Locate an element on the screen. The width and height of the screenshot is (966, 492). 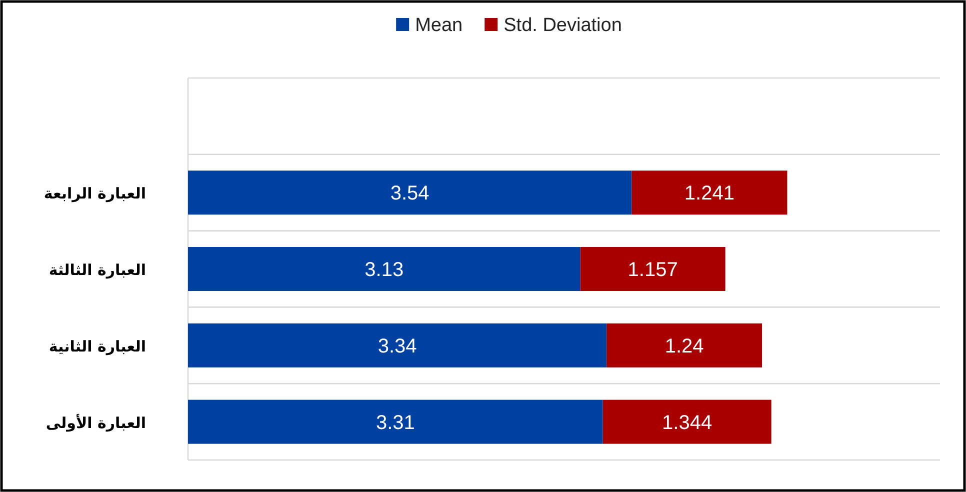
y-tick-label: العبارة الثانية is located at coordinates (97, 346).